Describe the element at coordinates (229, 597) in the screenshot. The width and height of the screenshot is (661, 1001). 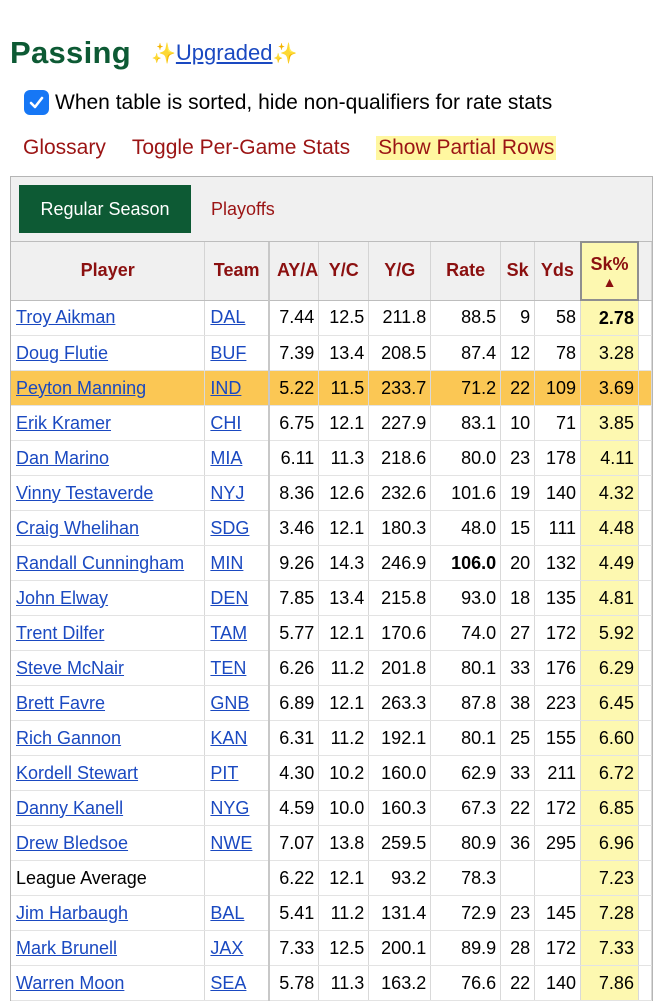
I see `team-link: DEN` at that location.